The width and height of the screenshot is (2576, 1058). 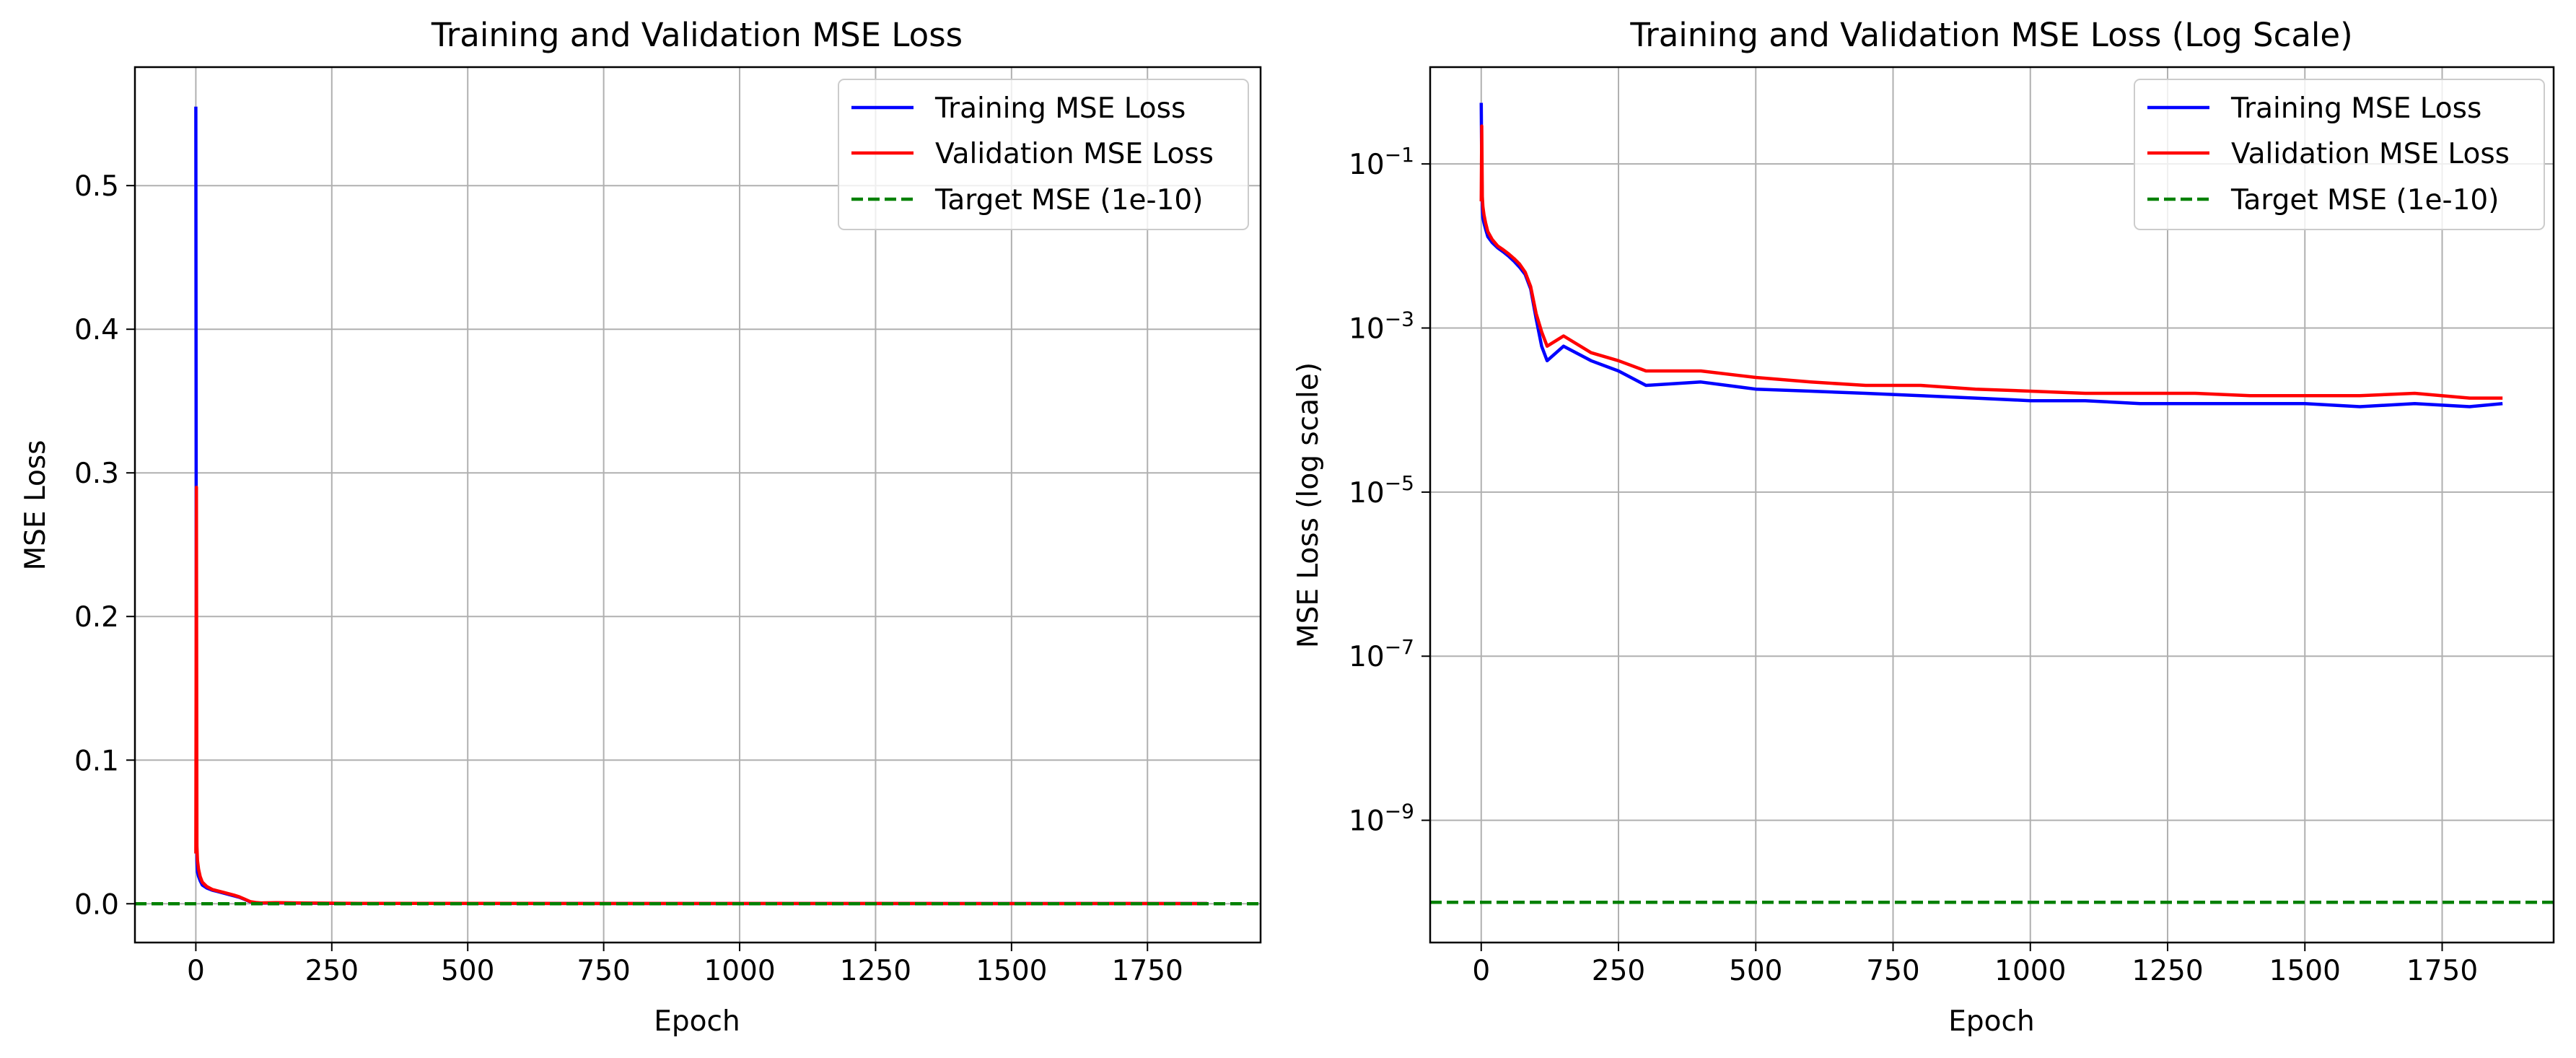 What do you see at coordinates (697, 35) in the screenshot?
I see `chart-title: Training and Validation MSE Loss` at bounding box center [697, 35].